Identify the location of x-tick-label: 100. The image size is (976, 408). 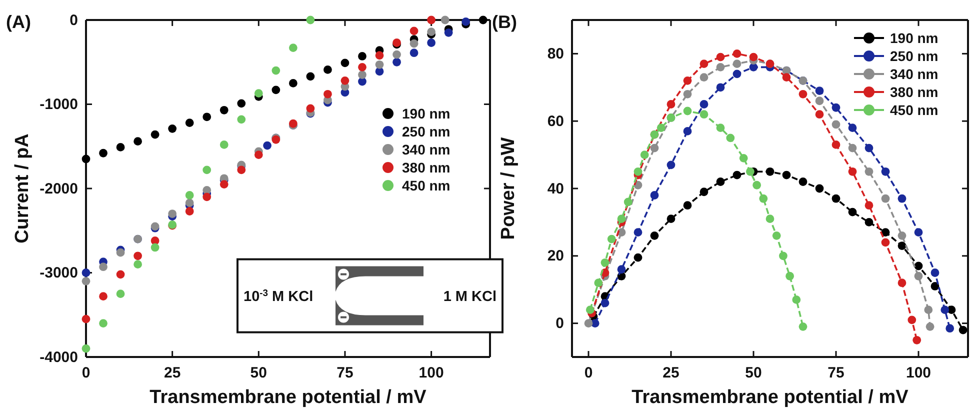
(431, 373).